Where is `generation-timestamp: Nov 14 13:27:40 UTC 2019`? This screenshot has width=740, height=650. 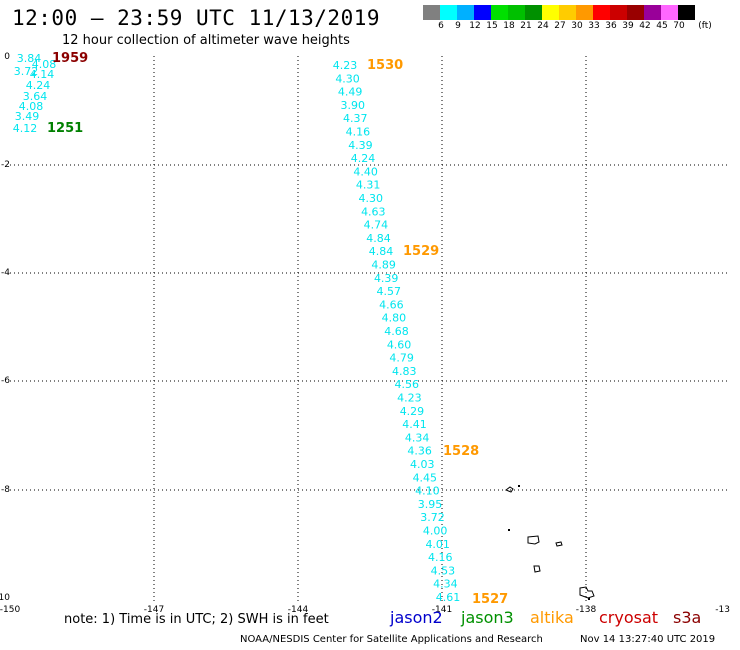 generation-timestamp: Nov 14 13:27:40 UTC 2019 is located at coordinates (648, 639).